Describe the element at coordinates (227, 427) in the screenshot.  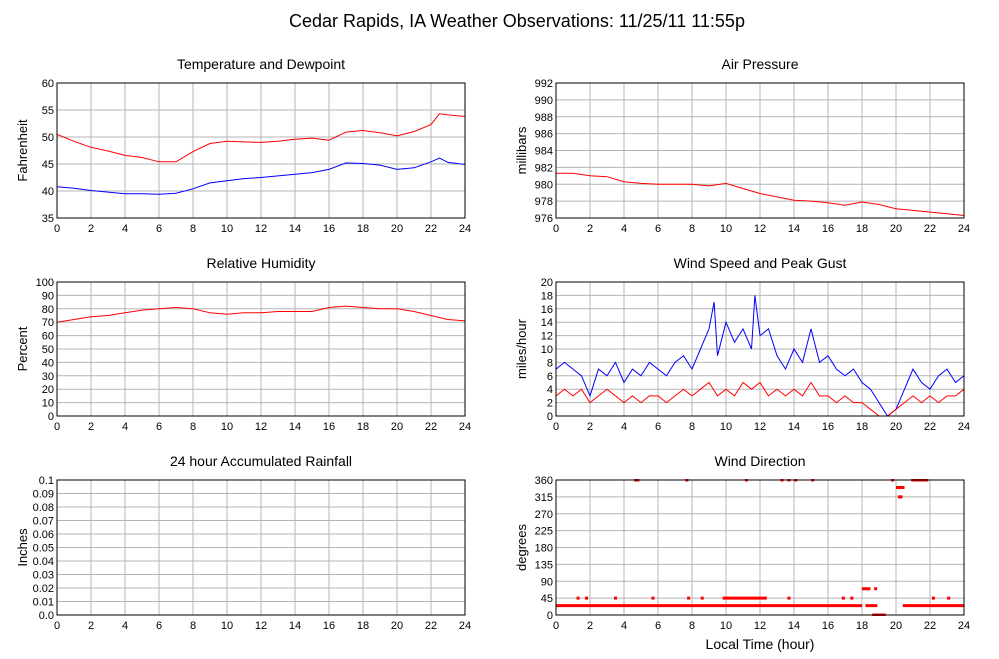
I see `humidity-x-tick-label: 10` at that location.